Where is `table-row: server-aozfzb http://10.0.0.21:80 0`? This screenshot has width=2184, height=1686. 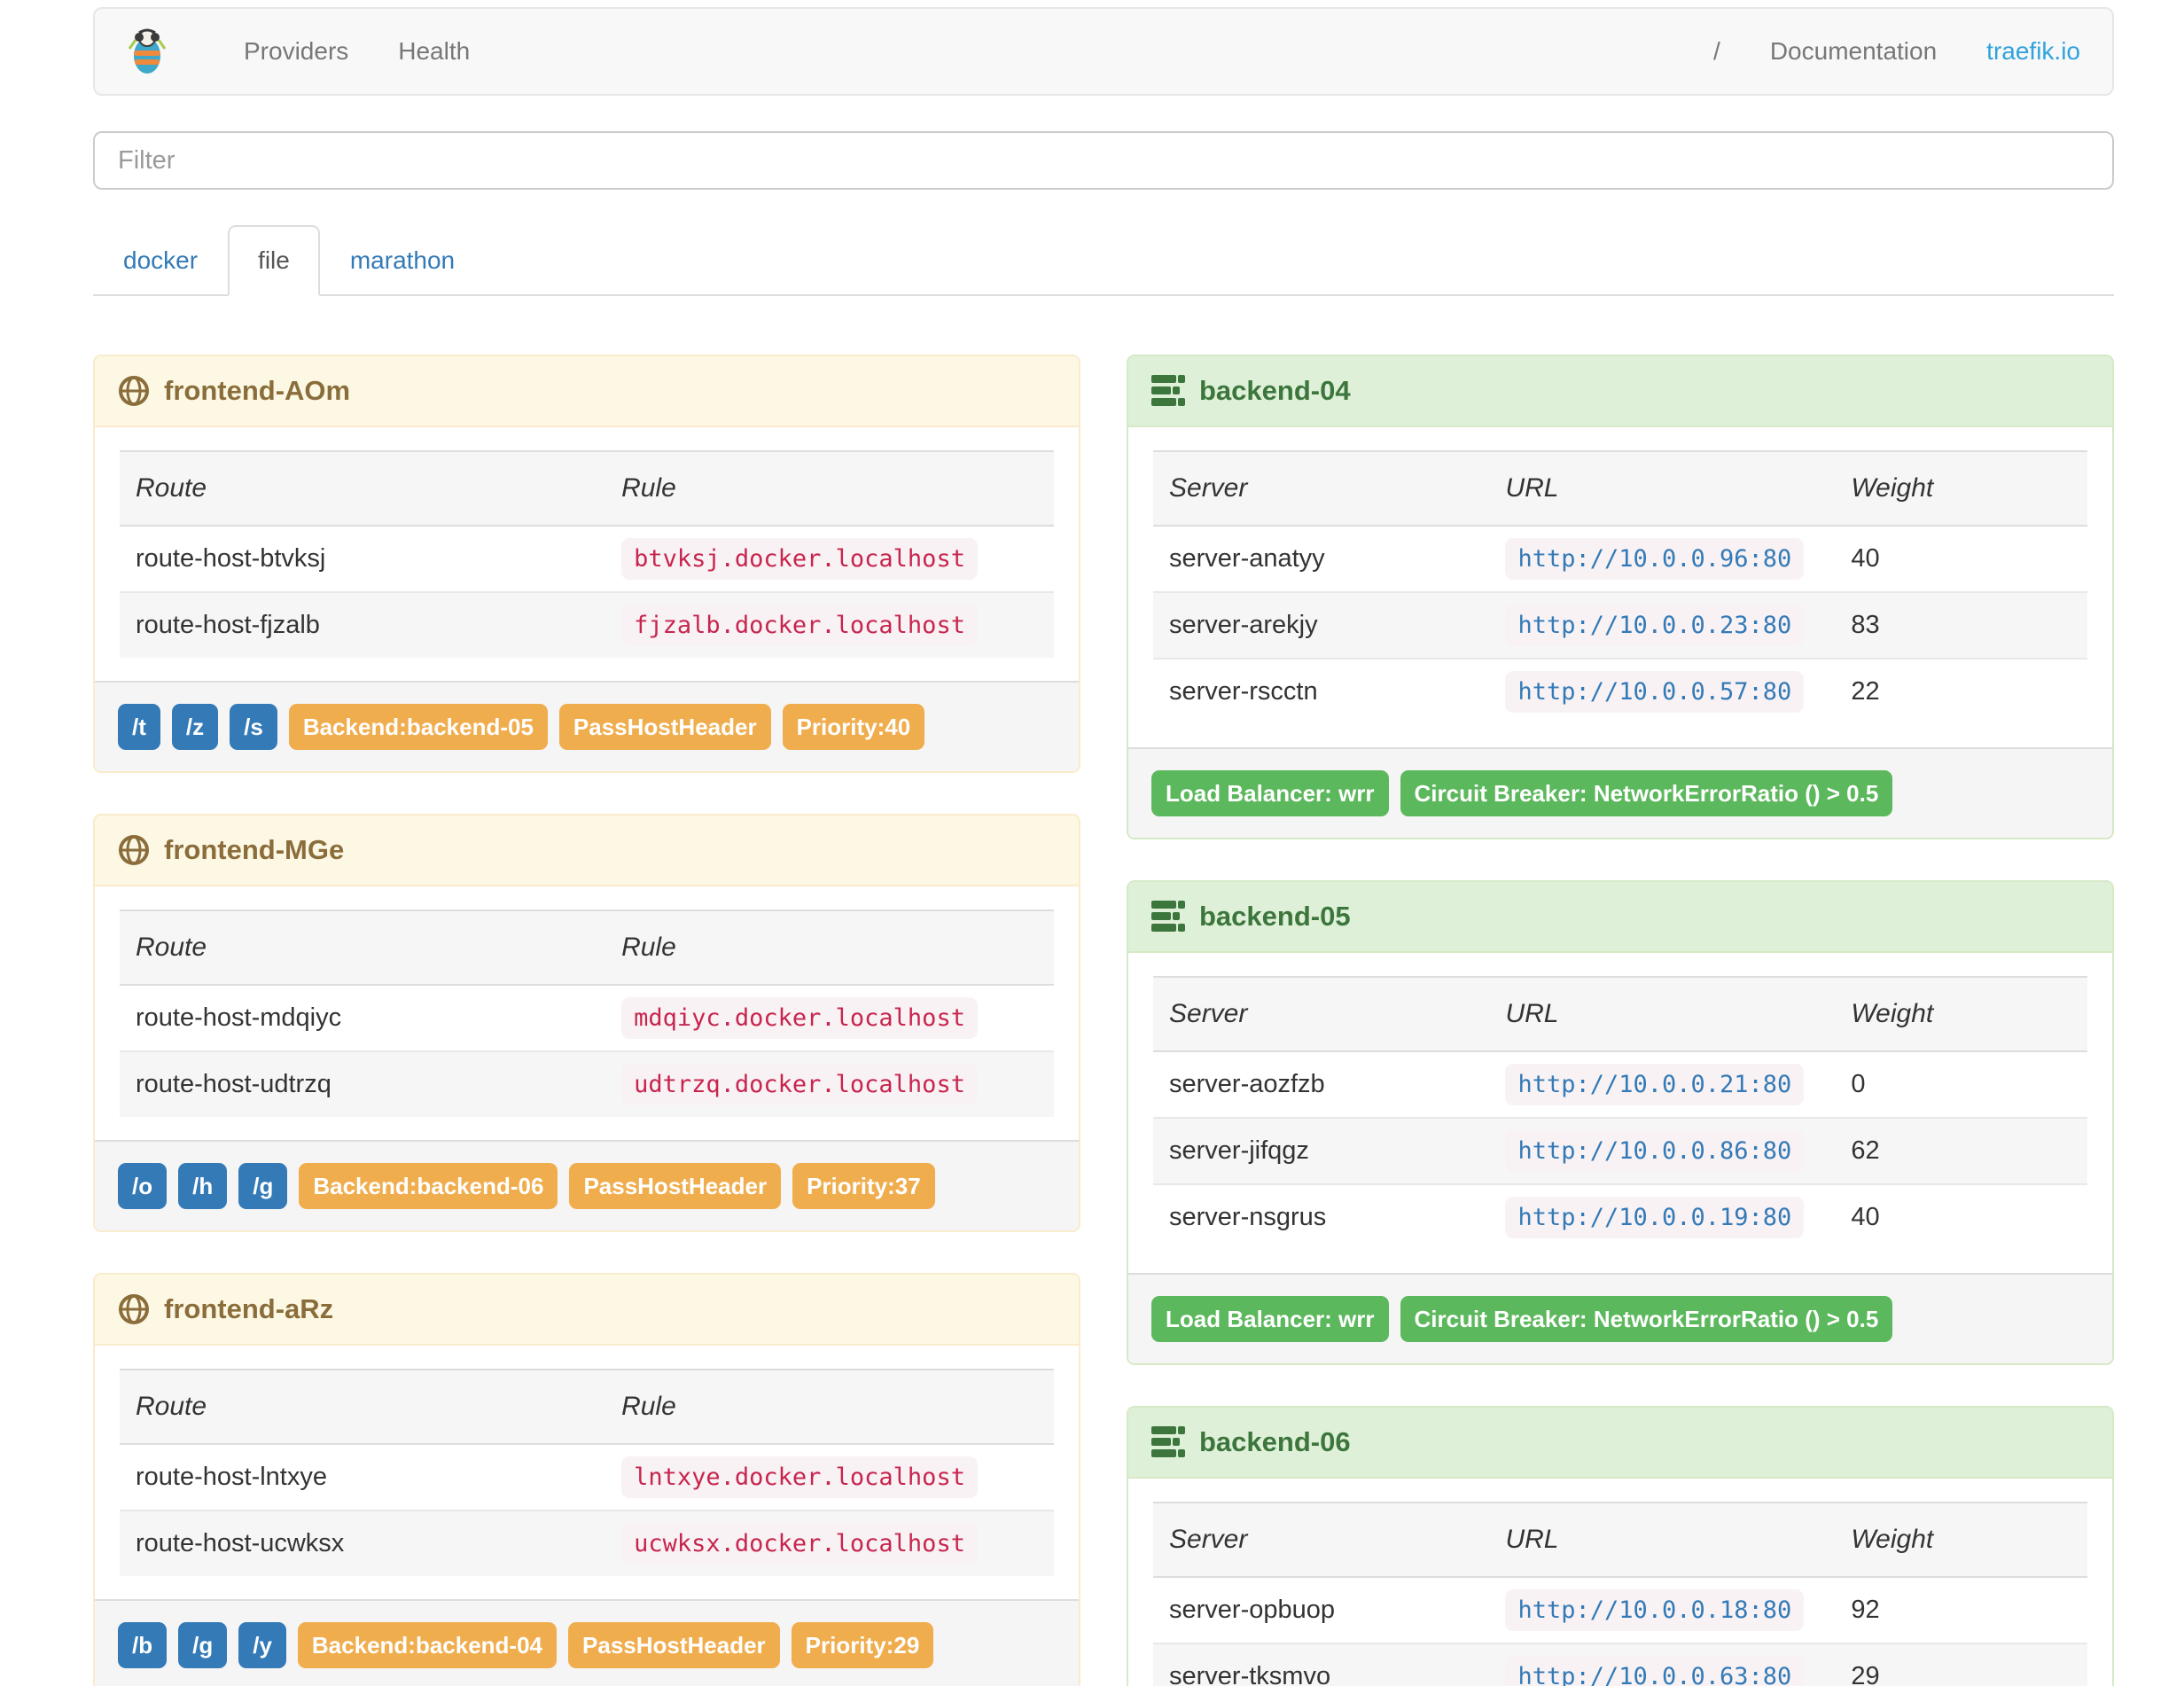
table-row: server-aozfzb http://10.0.0.21:80 0 is located at coordinates (1620, 1084).